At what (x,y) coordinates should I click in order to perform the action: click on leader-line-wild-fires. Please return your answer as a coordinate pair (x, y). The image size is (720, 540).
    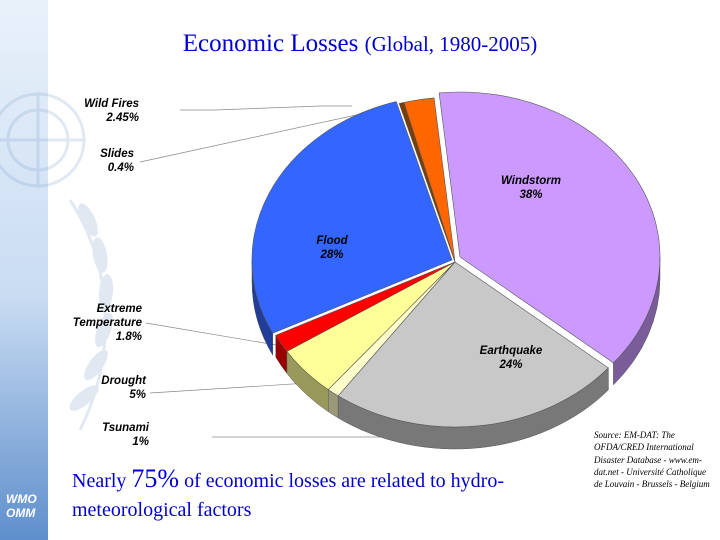
    Looking at the image, I should click on (266, 108).